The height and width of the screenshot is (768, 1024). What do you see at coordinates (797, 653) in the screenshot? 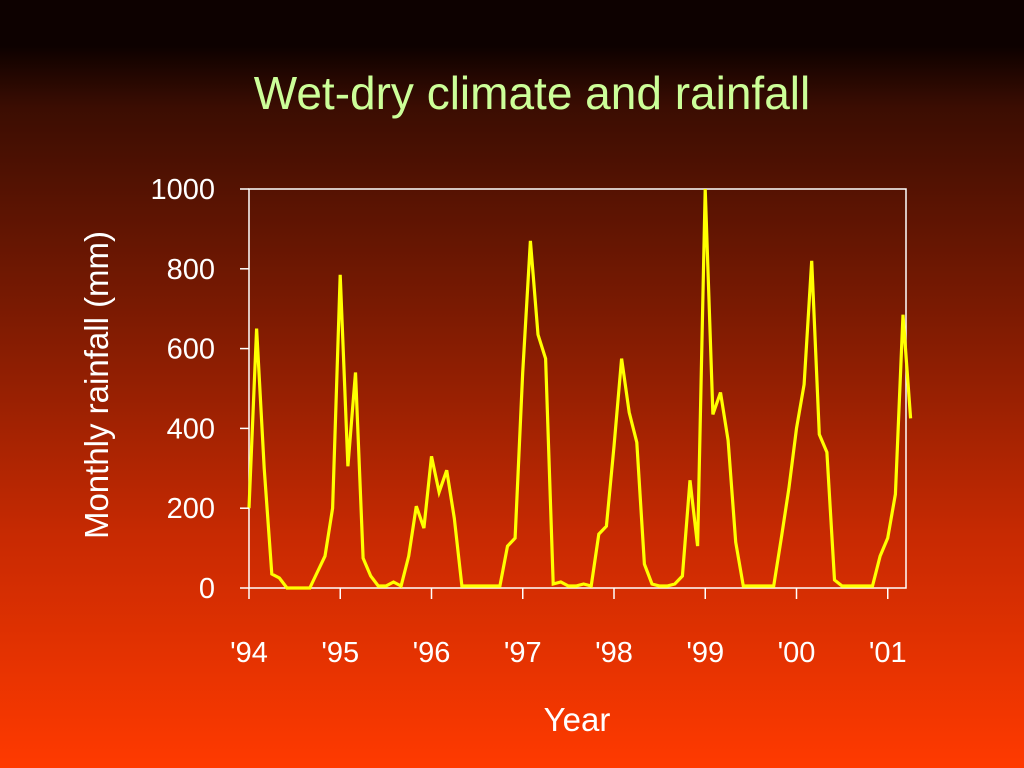
I see `x-tick-label: '00` at bounding box center [797, 653].